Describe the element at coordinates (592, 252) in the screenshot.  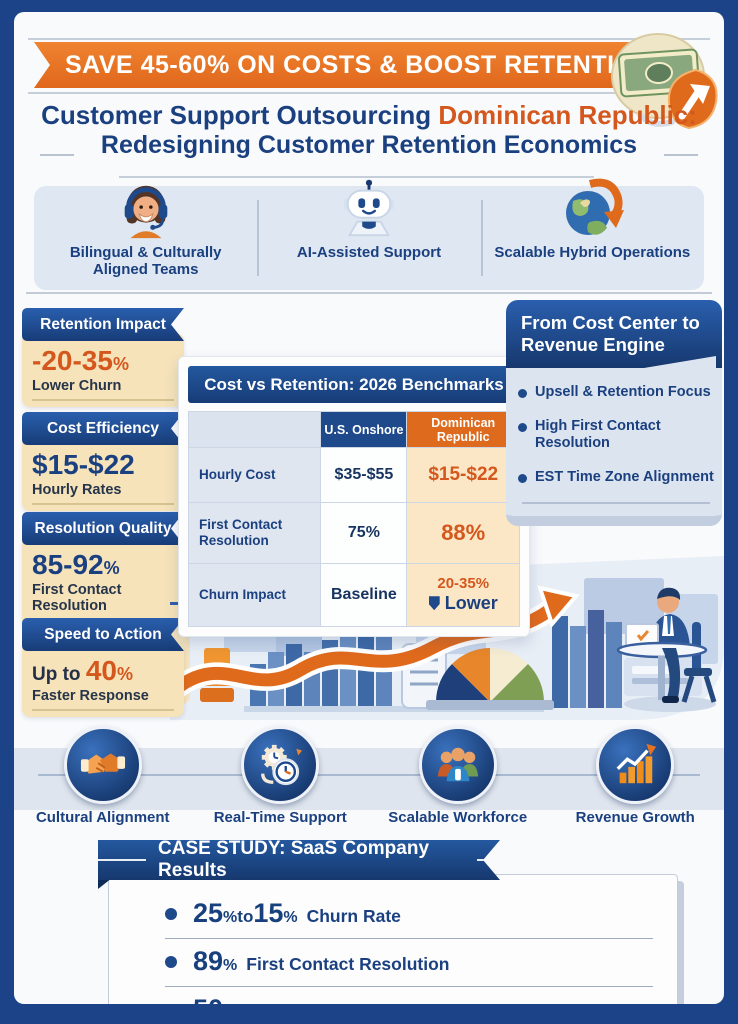
I see `feature-label: Scalable Hybrid Operations` at that location.